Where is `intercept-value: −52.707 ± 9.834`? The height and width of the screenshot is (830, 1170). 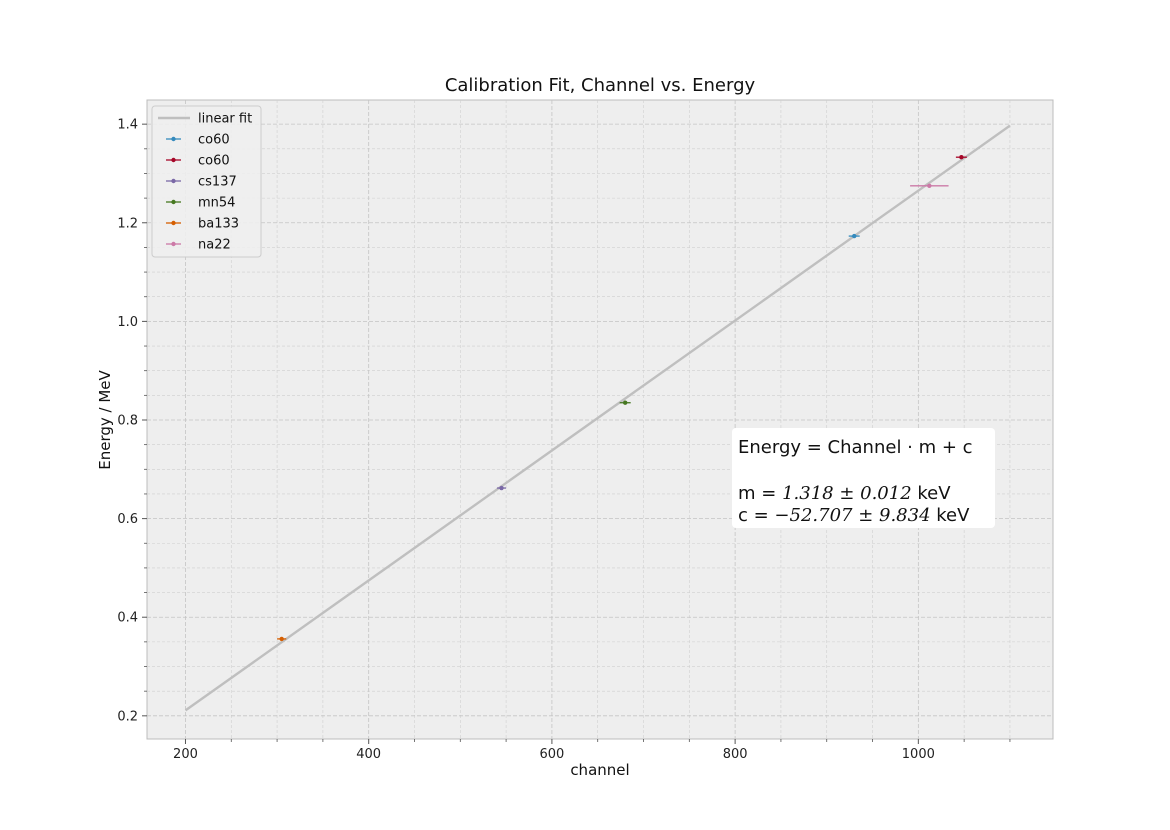
intercept-value: −52.707 ± 9.834 is located at coordinates (852, 515).